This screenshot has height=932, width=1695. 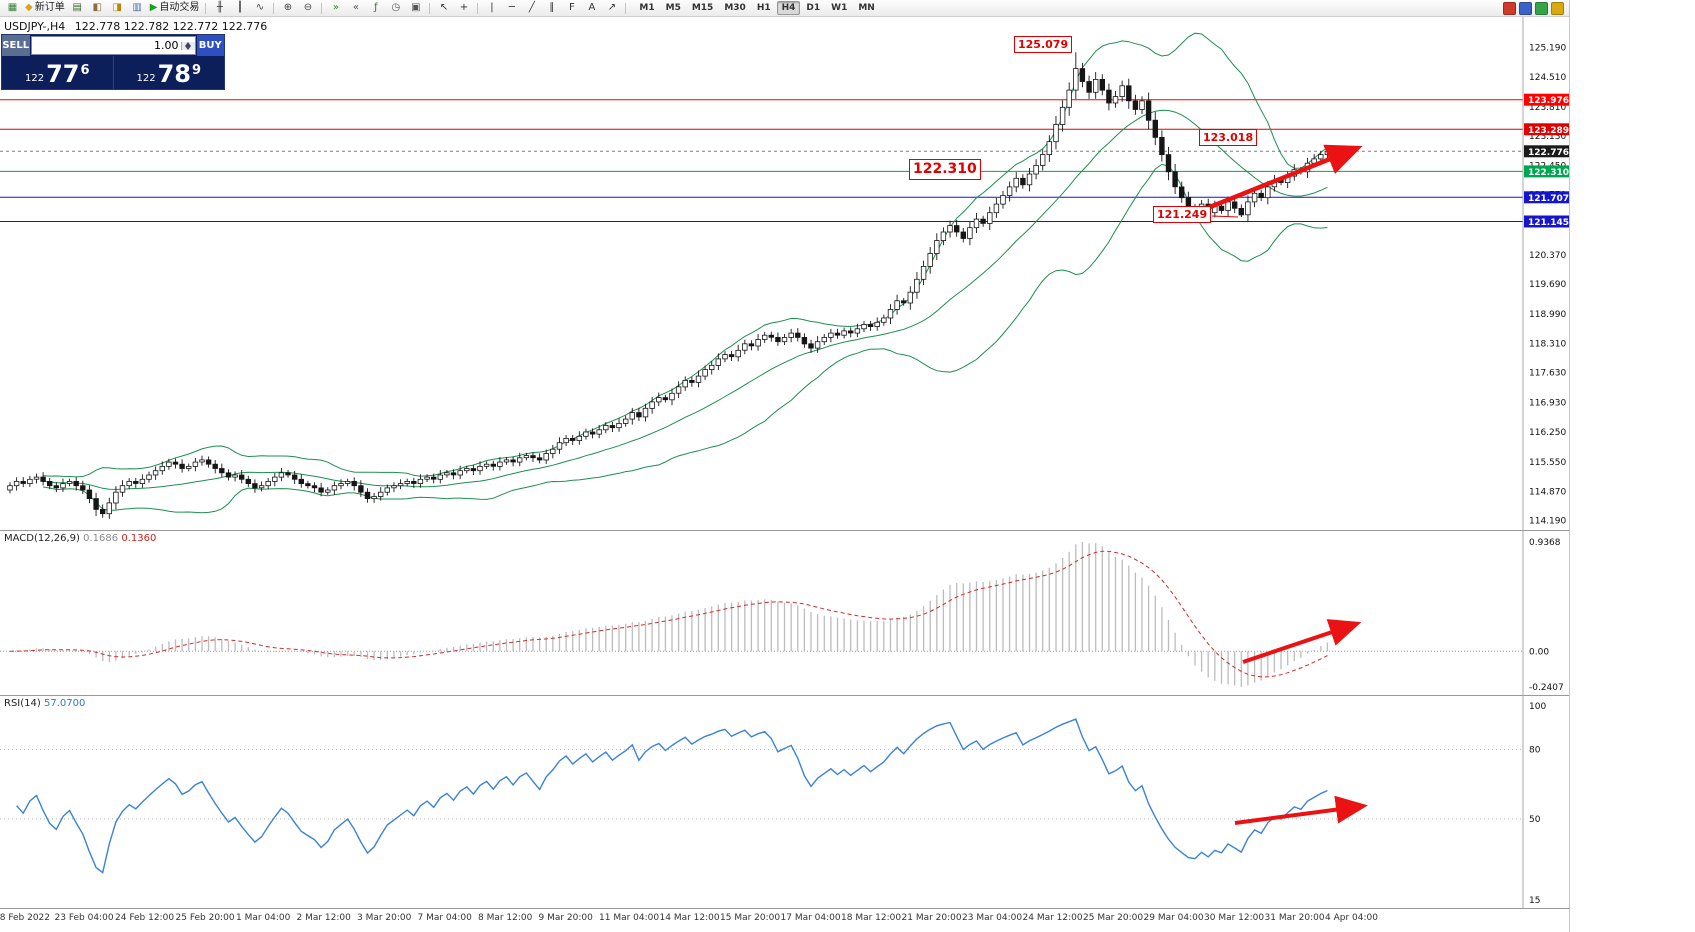 I want to click on window-right-edge, so click(x=1569, y=466).